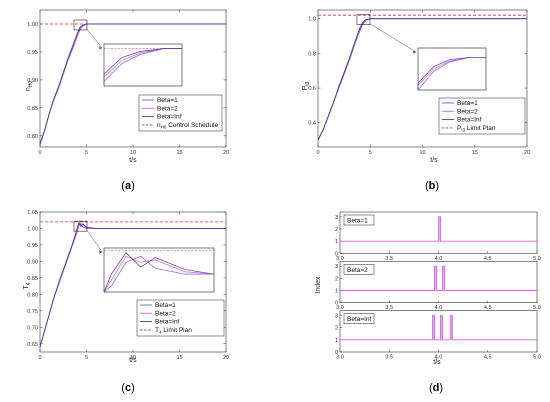  What do you see at coordinates (80, 25) in the screenshot?
I see `zoom-source-box-a` at bounding box center [80, 25].